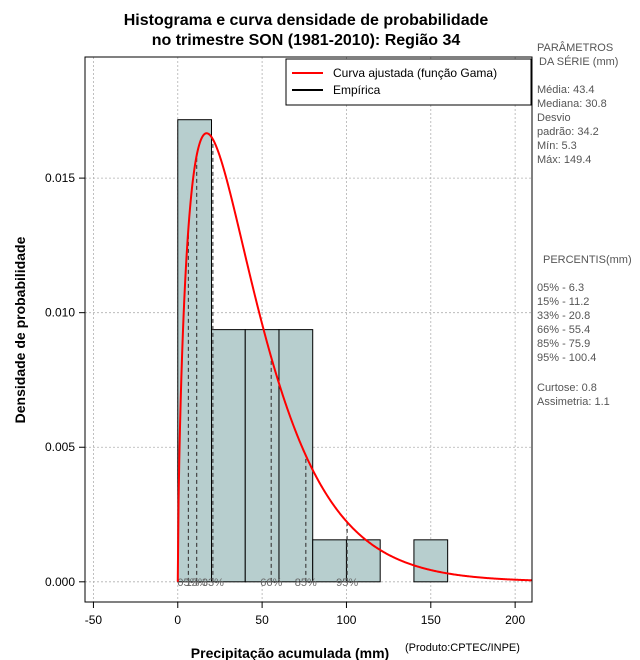 The image size is (640, 660). Describe the element at coordinates (213, 583) in the screenshot. I see `percentile-label-2: 33%` at that location.